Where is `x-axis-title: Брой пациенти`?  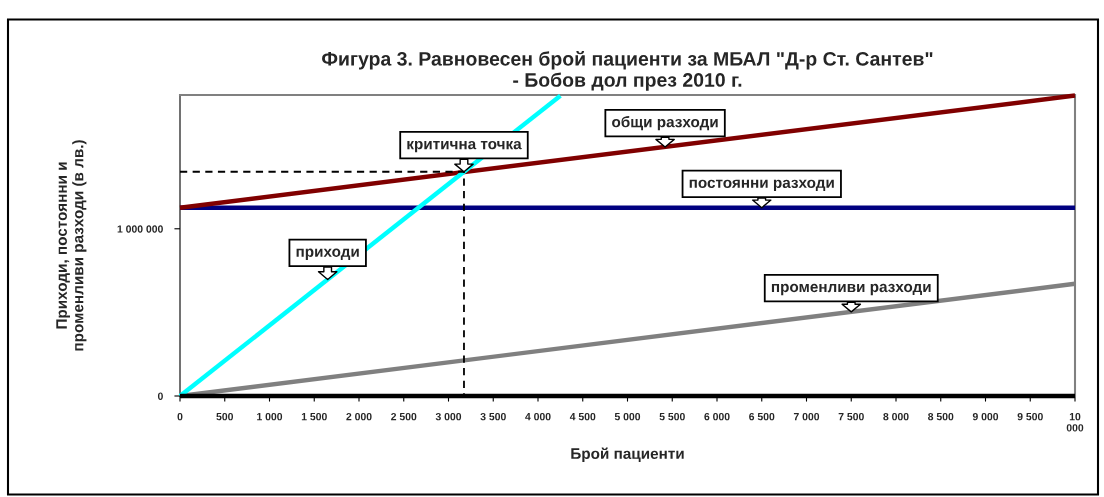
x-axis-title: Брой пациенти is located at coordinates (627, 455).